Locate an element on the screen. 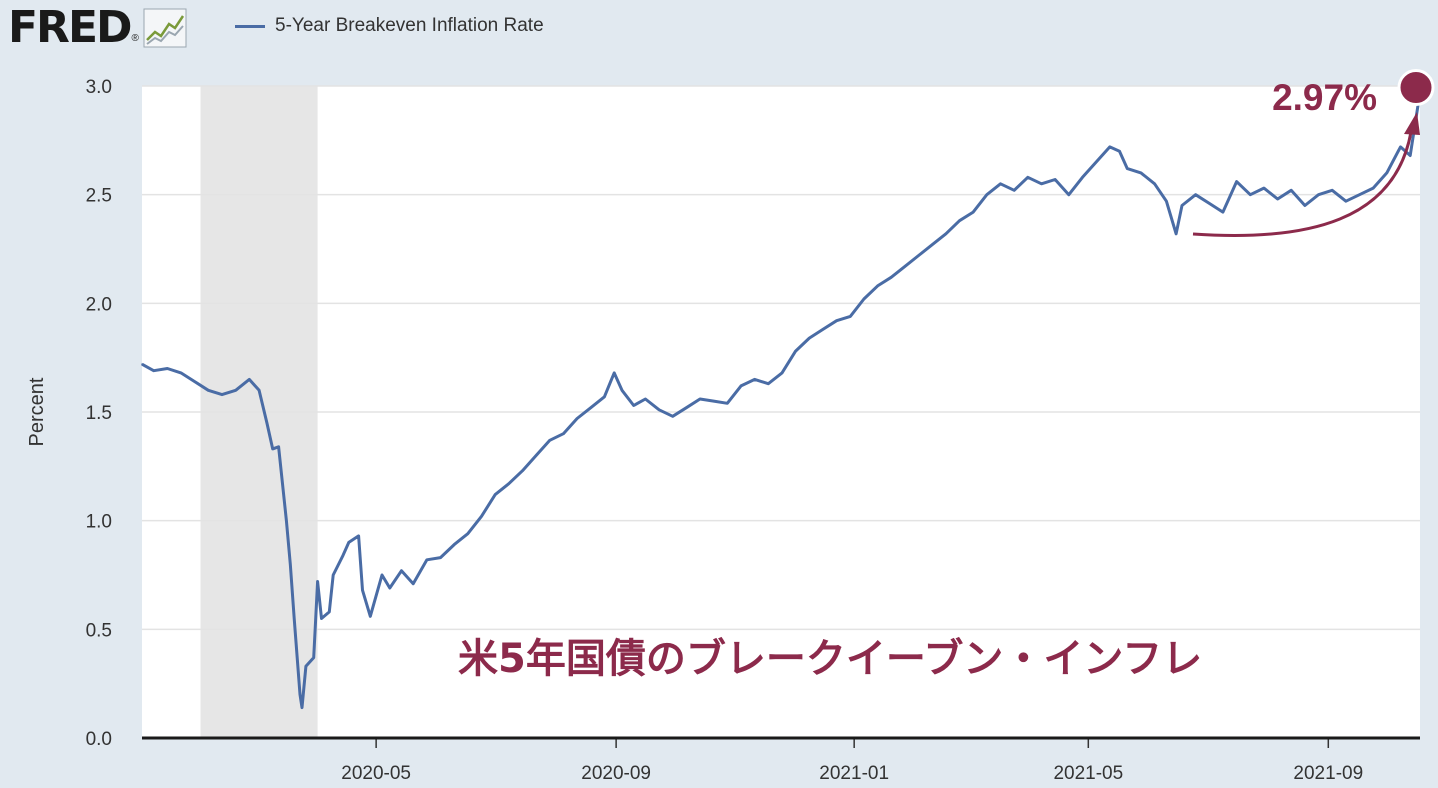 This screenshot has width=1438, height=788. trend-arrow is located at coordinates (1302, 184).